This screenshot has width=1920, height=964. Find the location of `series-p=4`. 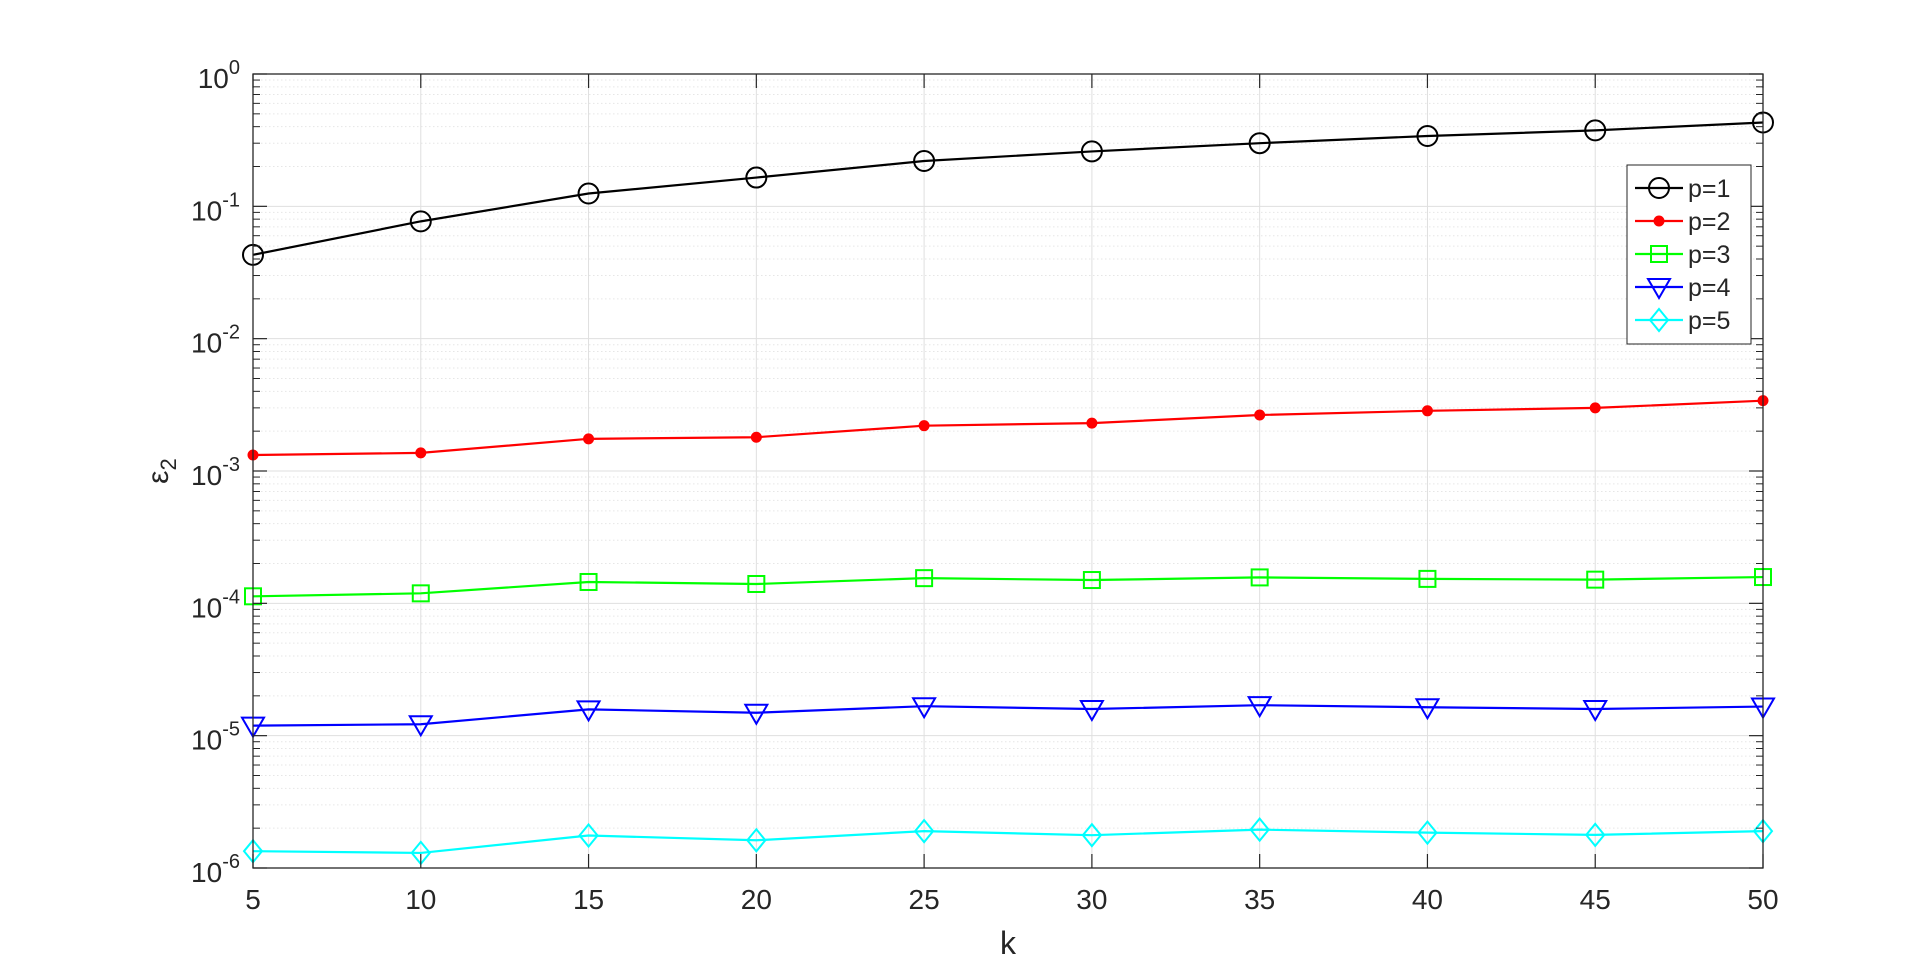

series-p=4 is located at coordinates (1008, 717).